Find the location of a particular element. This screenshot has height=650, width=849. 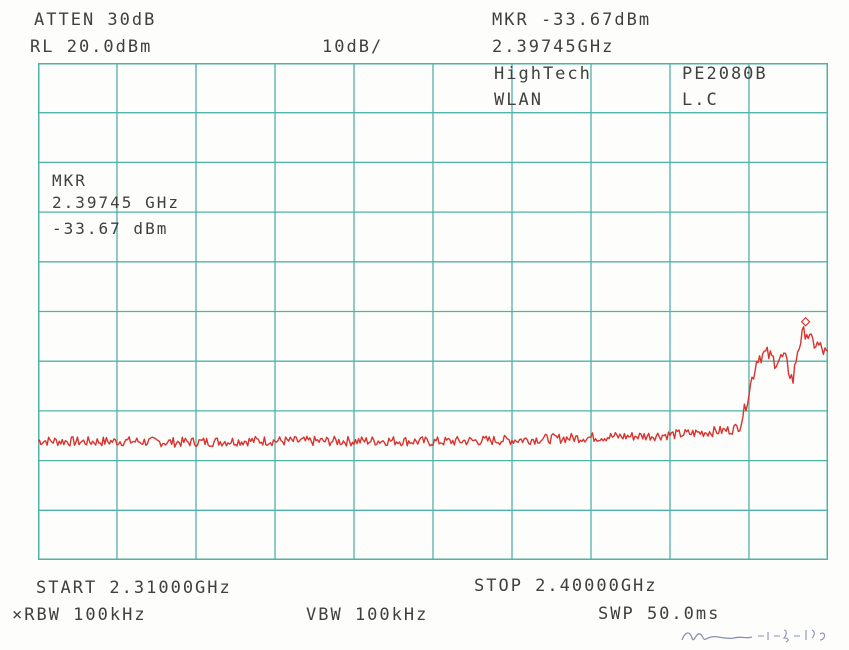

atten-label: ATTEN 30dB is located at coordinates (95, 20).